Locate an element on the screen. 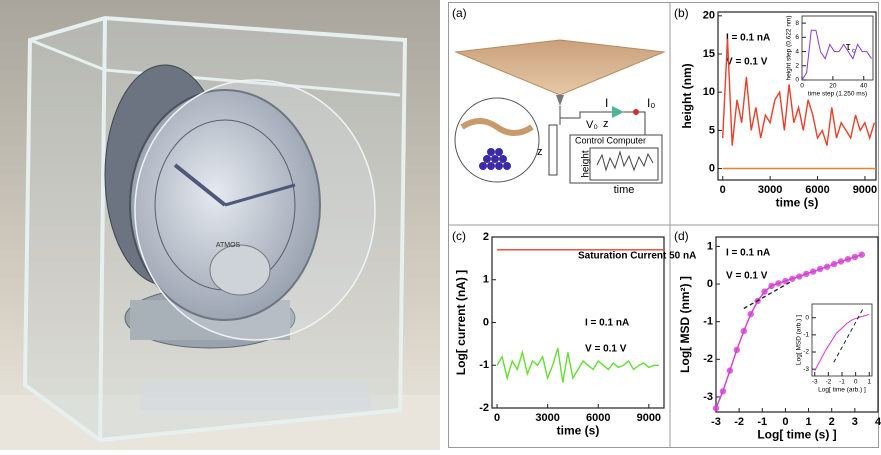 Image resolution: width=881 pixels, height=455 pixels. monitor-xlabel: time is located at coordinates (624, 190).